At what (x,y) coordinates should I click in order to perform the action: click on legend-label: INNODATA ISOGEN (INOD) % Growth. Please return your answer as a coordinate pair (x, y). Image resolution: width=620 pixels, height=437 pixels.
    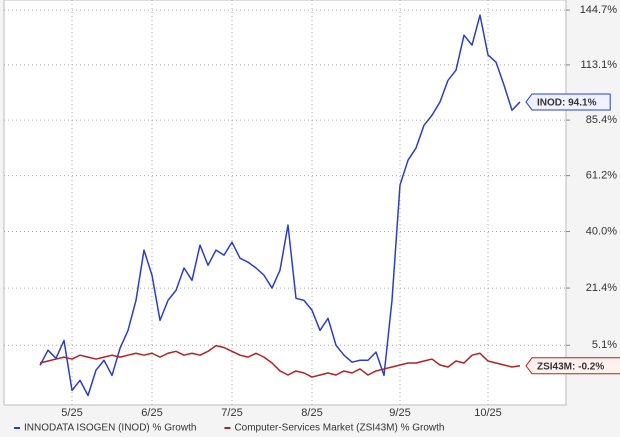
    Looking at the image, I should click on (110, 428).